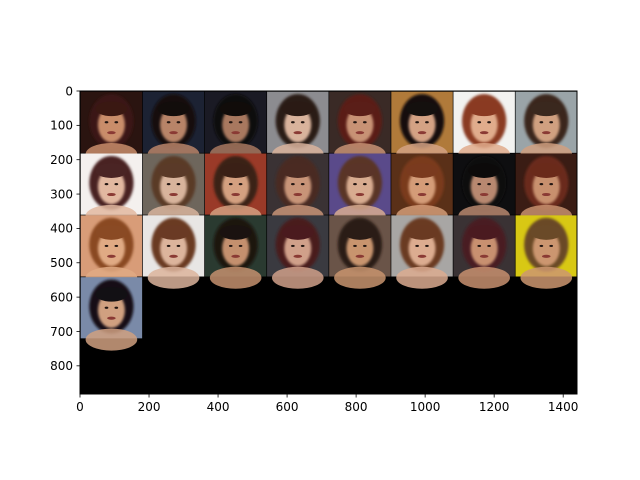 The width and height of the screenshot is (640, 480). Describe the element at coordinates (356, 407) in the screenshot. I see `x-tick-label: 800` at that location.